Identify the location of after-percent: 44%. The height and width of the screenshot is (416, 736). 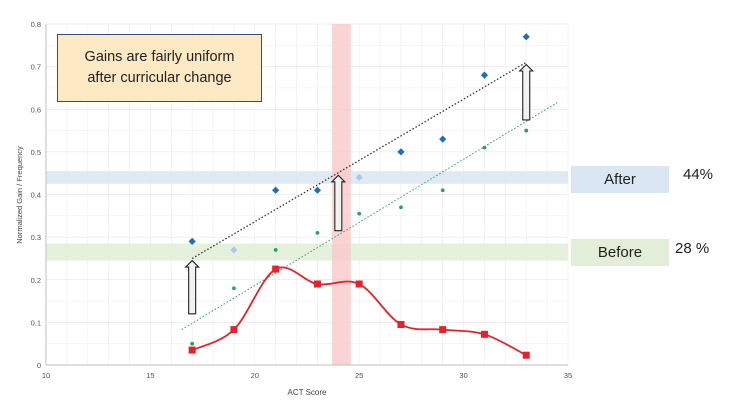
(698, 174).